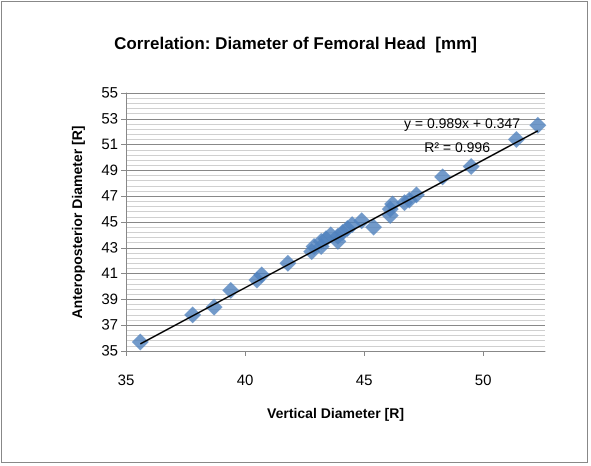 This screenshot has width=591, height=466. What do you see at coordinates (364, 380) in the screenshot?
I see `x-tick-label: 45` at bounding box center [364, 380].